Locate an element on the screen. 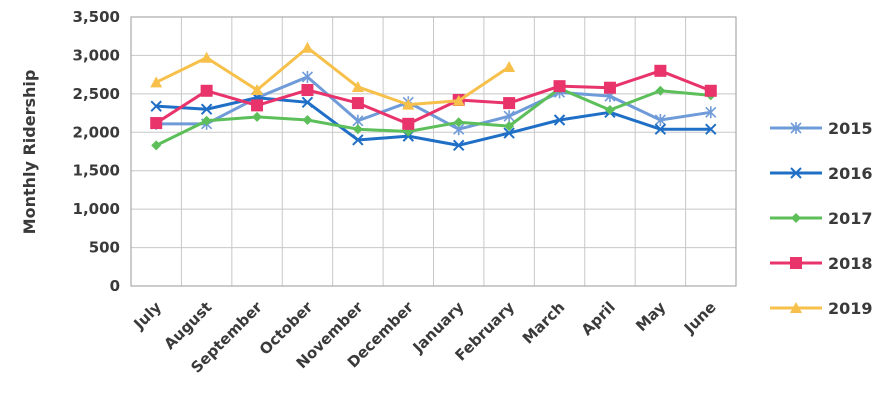  x-tick-label: April is located at coordinates (598, 318).